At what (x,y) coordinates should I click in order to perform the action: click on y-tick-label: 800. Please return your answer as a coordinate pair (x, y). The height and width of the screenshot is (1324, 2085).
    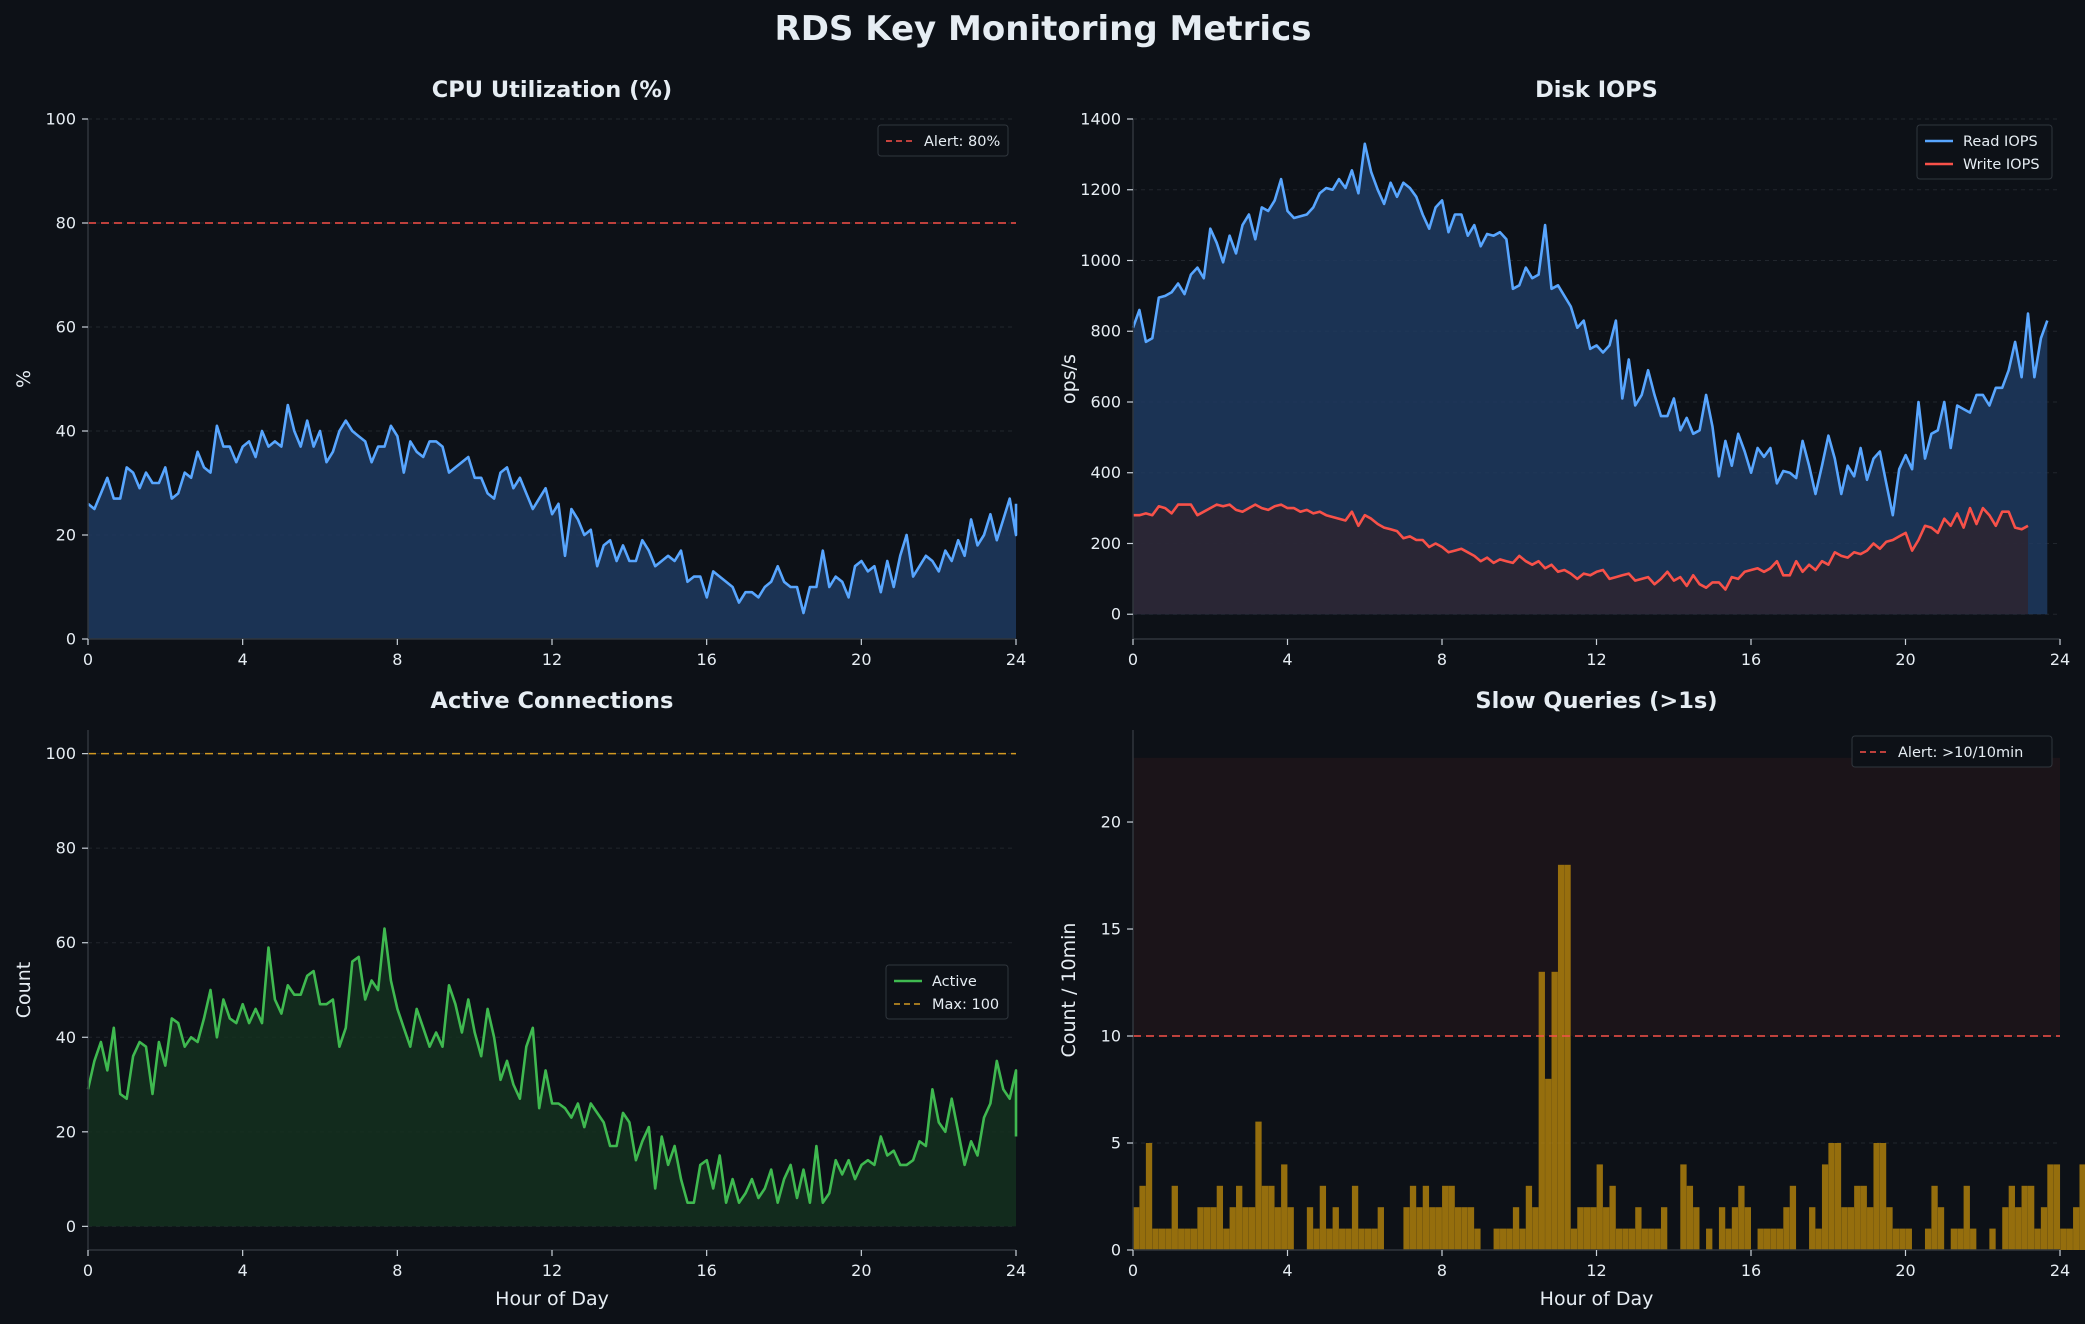
    Looking at the image, I should click on (1105, 331).